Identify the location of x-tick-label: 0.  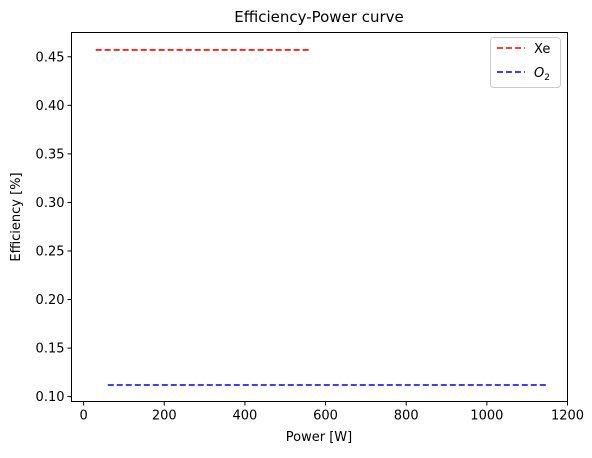
(83, 416).